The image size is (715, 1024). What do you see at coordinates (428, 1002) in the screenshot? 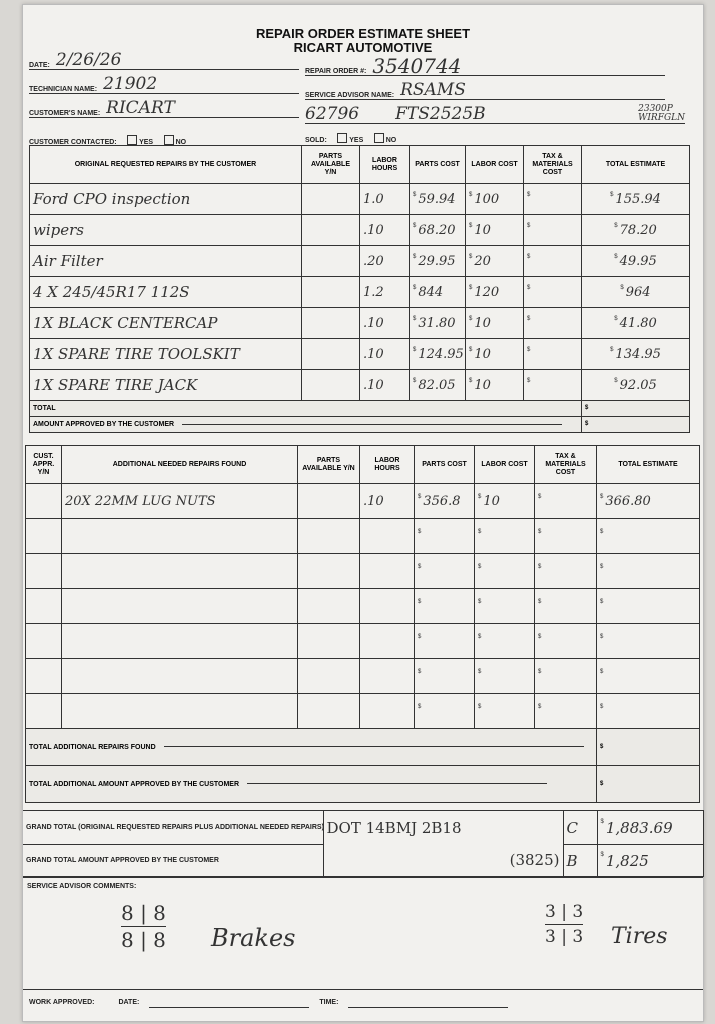
I see `work-approved-time-field` at bounding box center [428, 1002].